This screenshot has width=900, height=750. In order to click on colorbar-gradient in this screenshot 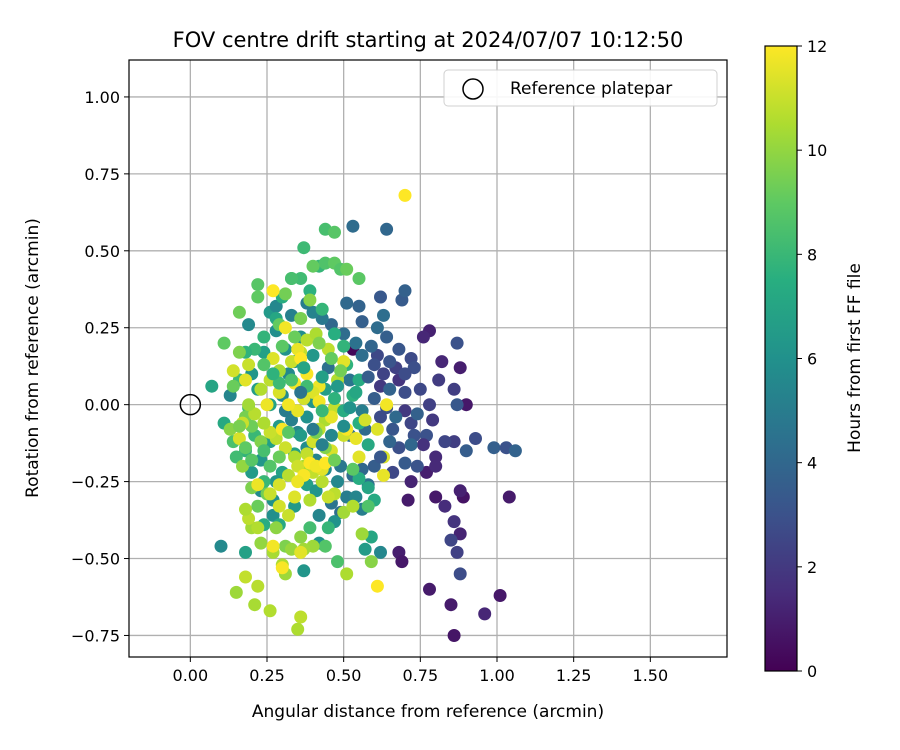, I will do `click(781, 358)`.